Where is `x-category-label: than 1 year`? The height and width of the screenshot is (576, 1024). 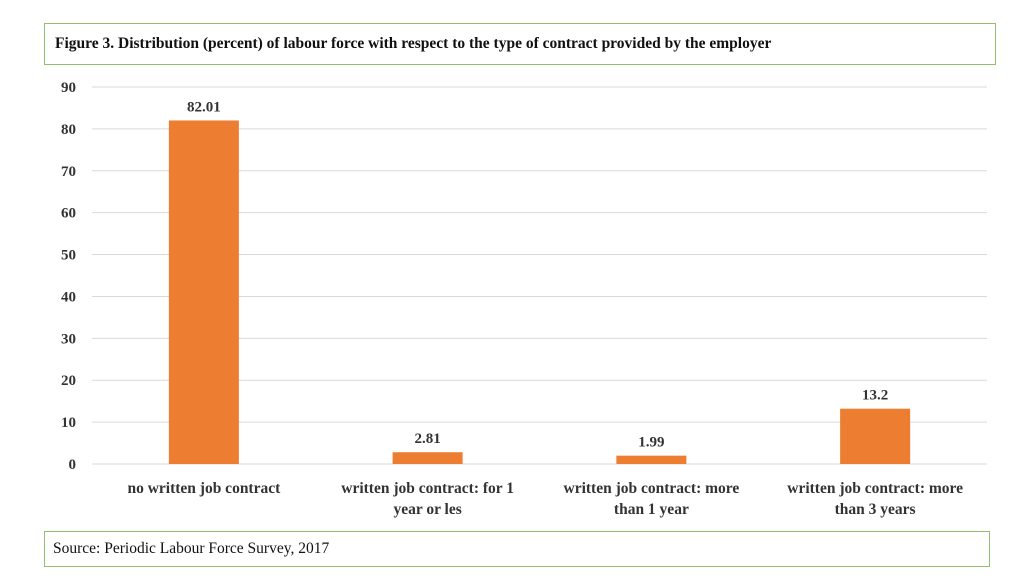 x-category-label: than 1 year is located at coordinates (651, 509).